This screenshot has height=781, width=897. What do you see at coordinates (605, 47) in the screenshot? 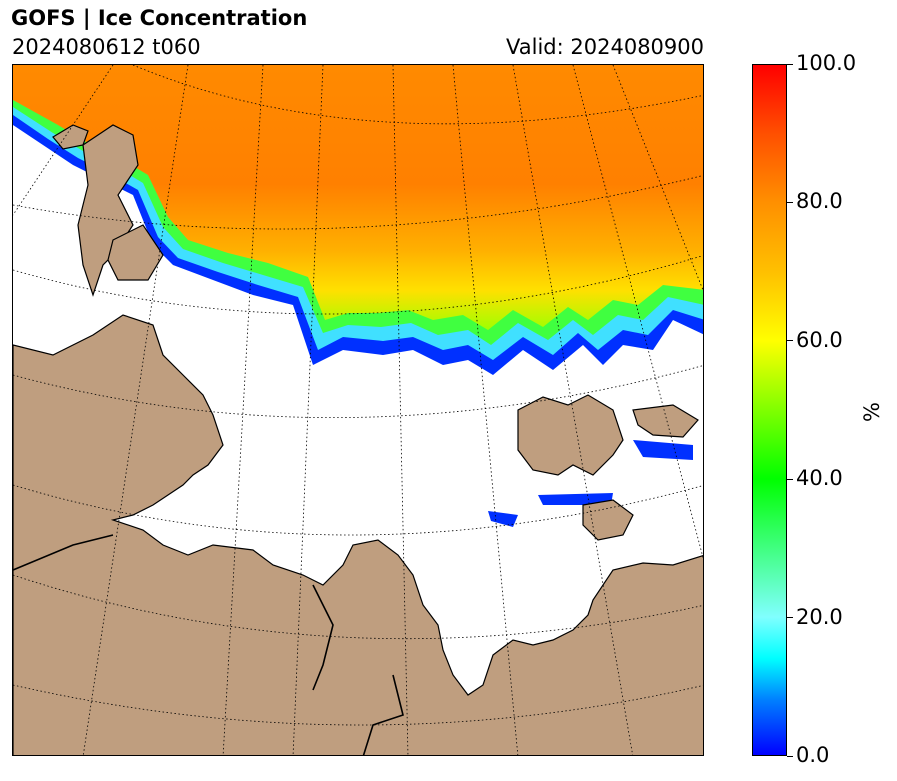
I see `valid-time-label: Valid: 2024080900` at bounding box center [605, 47].